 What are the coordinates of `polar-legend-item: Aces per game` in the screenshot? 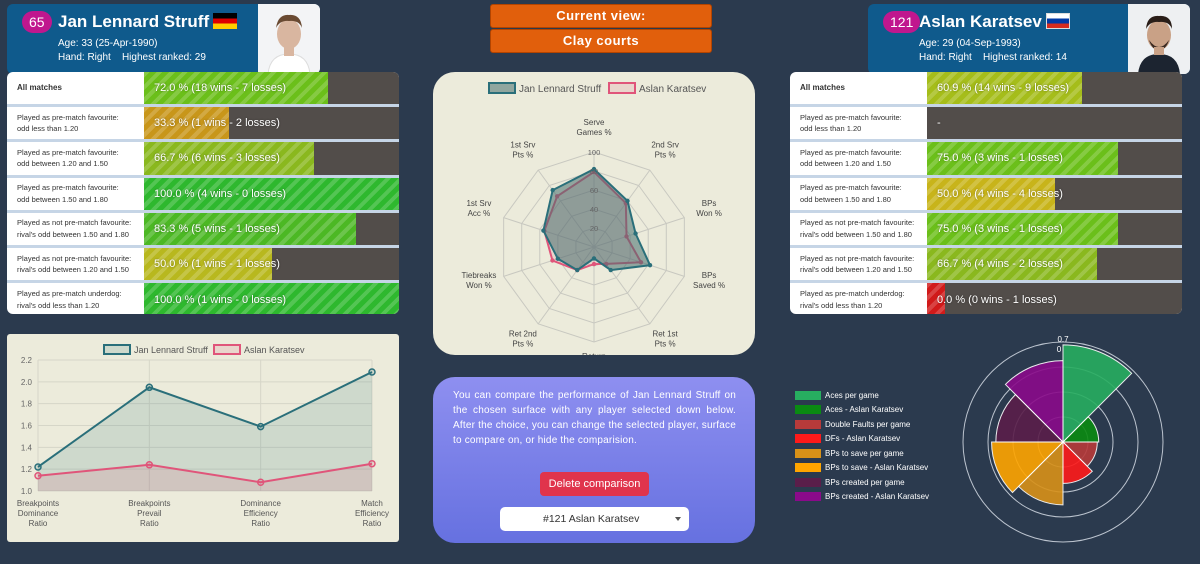 It's located at (862, 395).